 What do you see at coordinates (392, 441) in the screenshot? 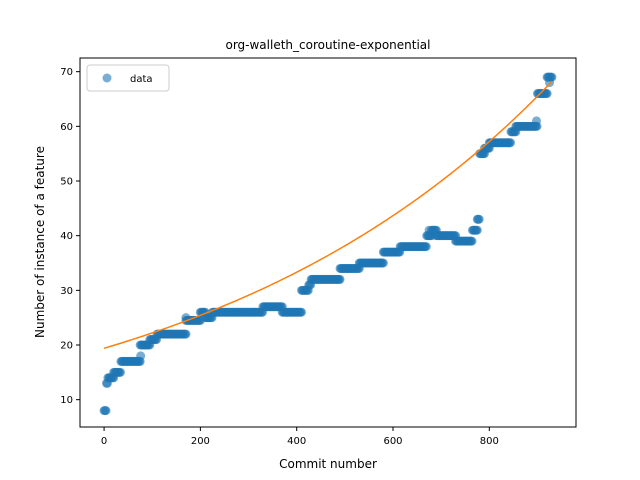
I see `x-tick-label: 600` at bounding box center [392, 441].